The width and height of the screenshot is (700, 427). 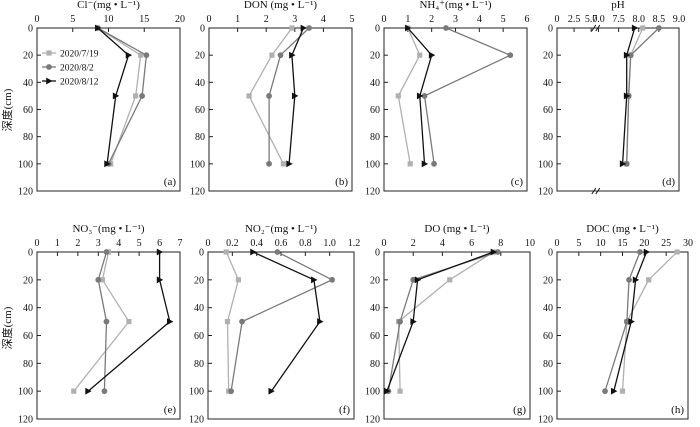 I want to click on x-tick-label: 7.0, so click(x=598, y=19).